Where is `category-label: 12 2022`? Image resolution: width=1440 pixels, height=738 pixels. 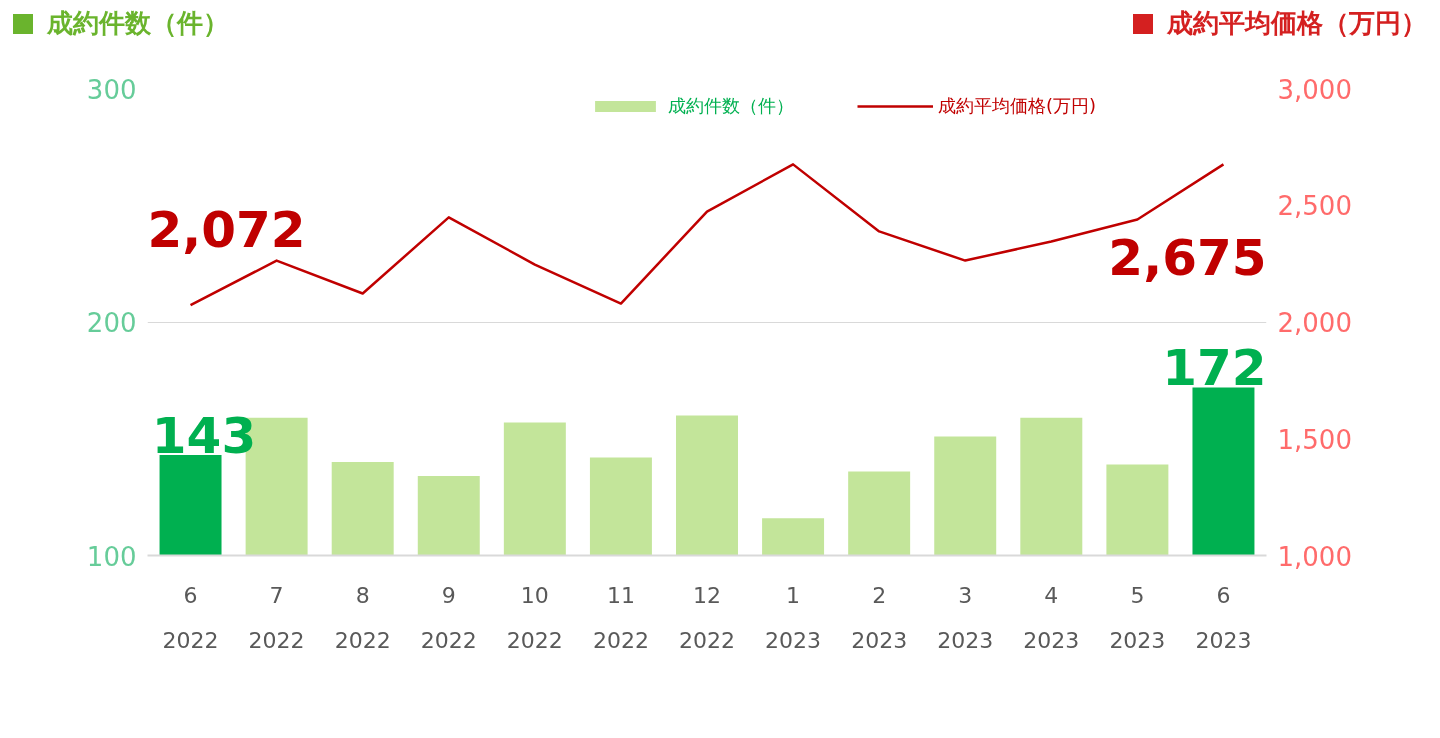
category-label: 12 2022 is located at coordinates (707, 617).